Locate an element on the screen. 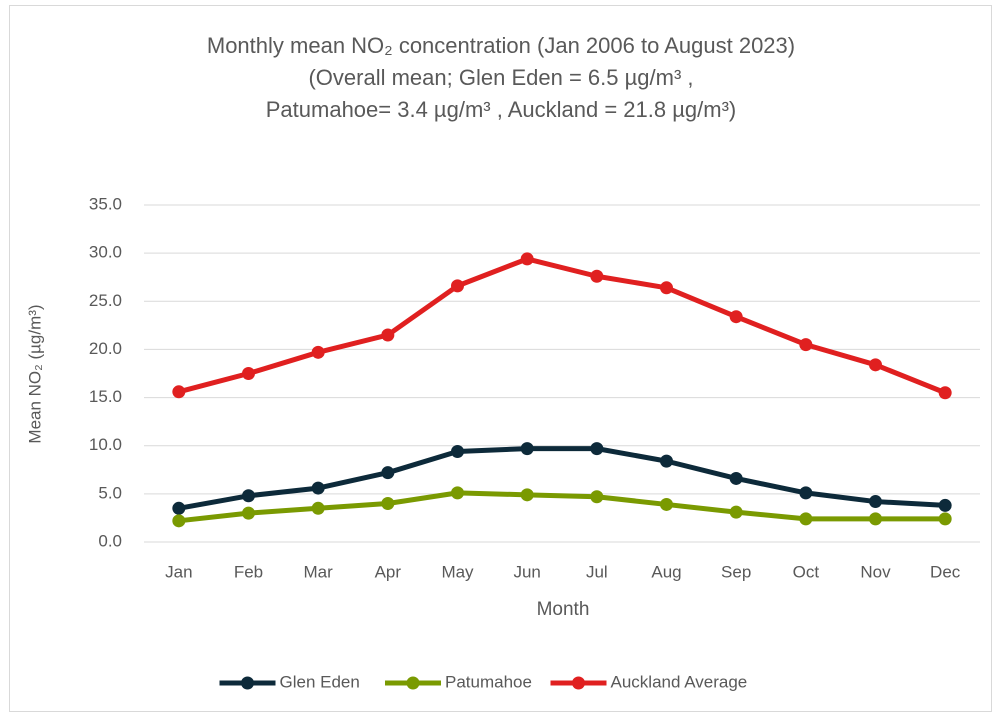  y-tick-label: 10.0 is located at coordinates (105, 444).